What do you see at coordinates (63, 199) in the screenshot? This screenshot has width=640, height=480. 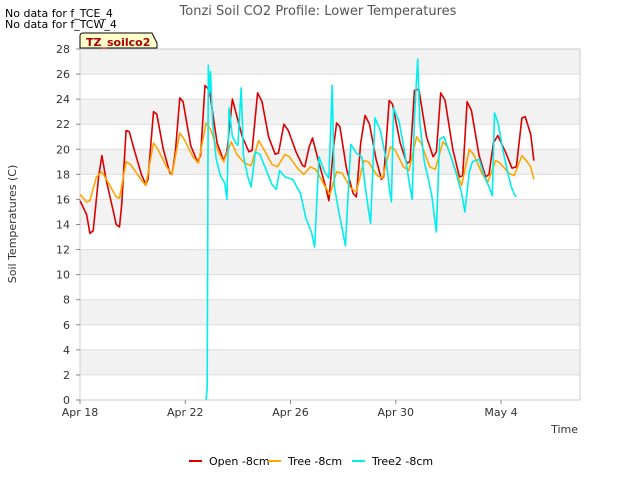 I see `y-tick-label: 16` at bounding box center [63, 199].